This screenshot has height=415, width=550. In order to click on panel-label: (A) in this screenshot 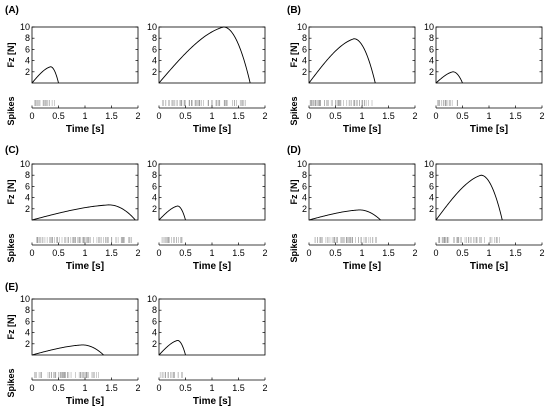, I will do `click(12, 10)`.